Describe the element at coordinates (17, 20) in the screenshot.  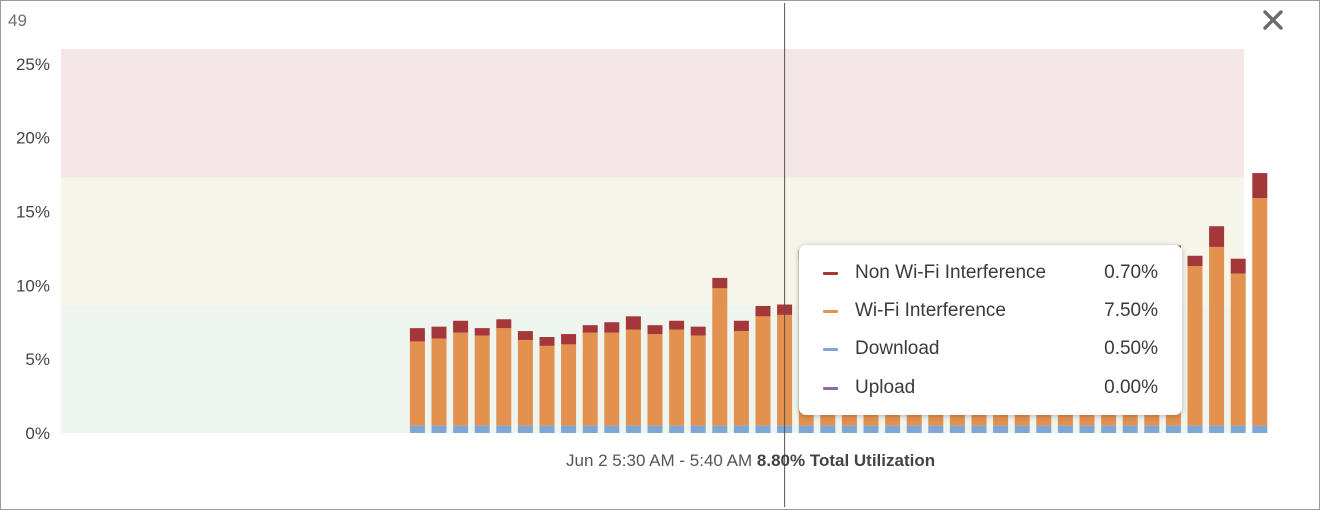
I see `corner-number: 49` at that location.